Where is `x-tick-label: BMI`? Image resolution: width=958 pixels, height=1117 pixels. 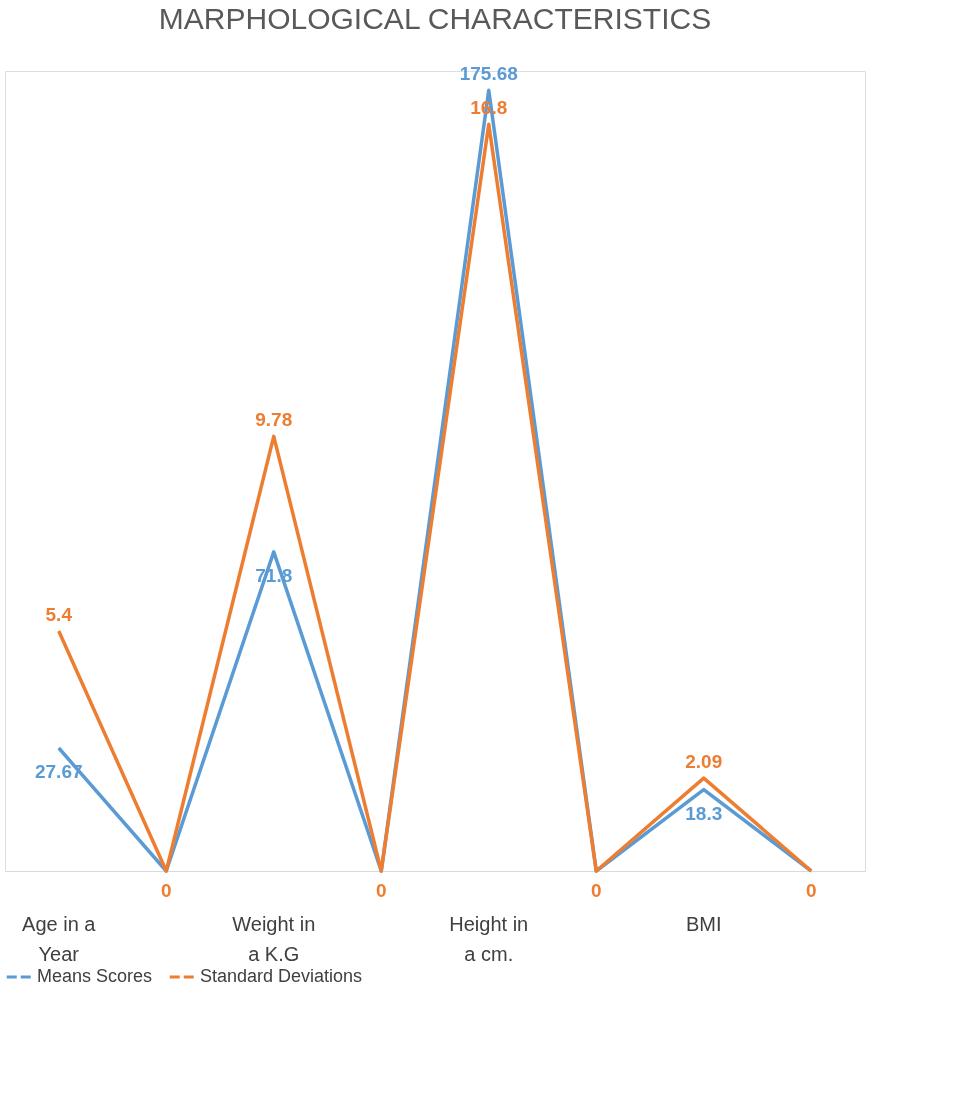
x-tick-label: BMI is located at coordinates (703, 924).